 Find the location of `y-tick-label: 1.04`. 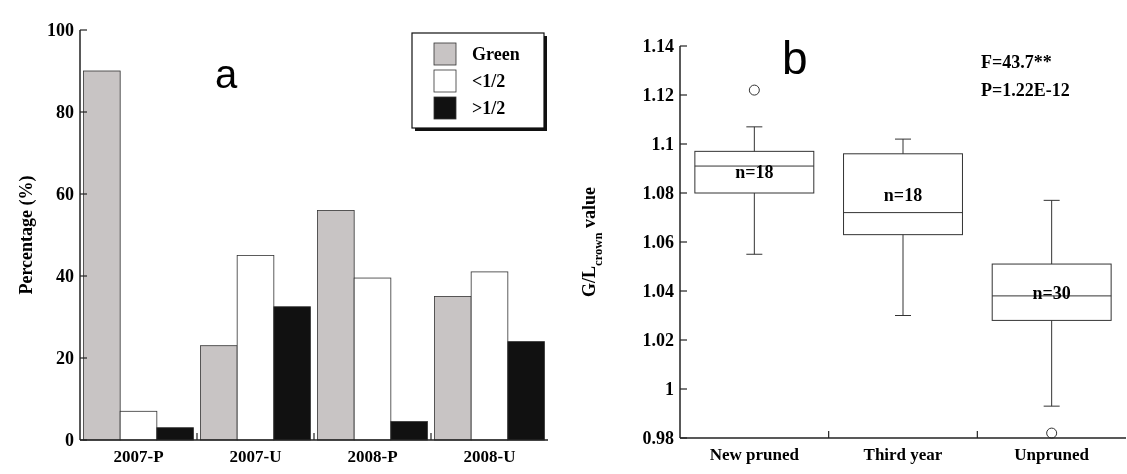

y-tick-label: 1.04 is located at coordinates (658, 291).